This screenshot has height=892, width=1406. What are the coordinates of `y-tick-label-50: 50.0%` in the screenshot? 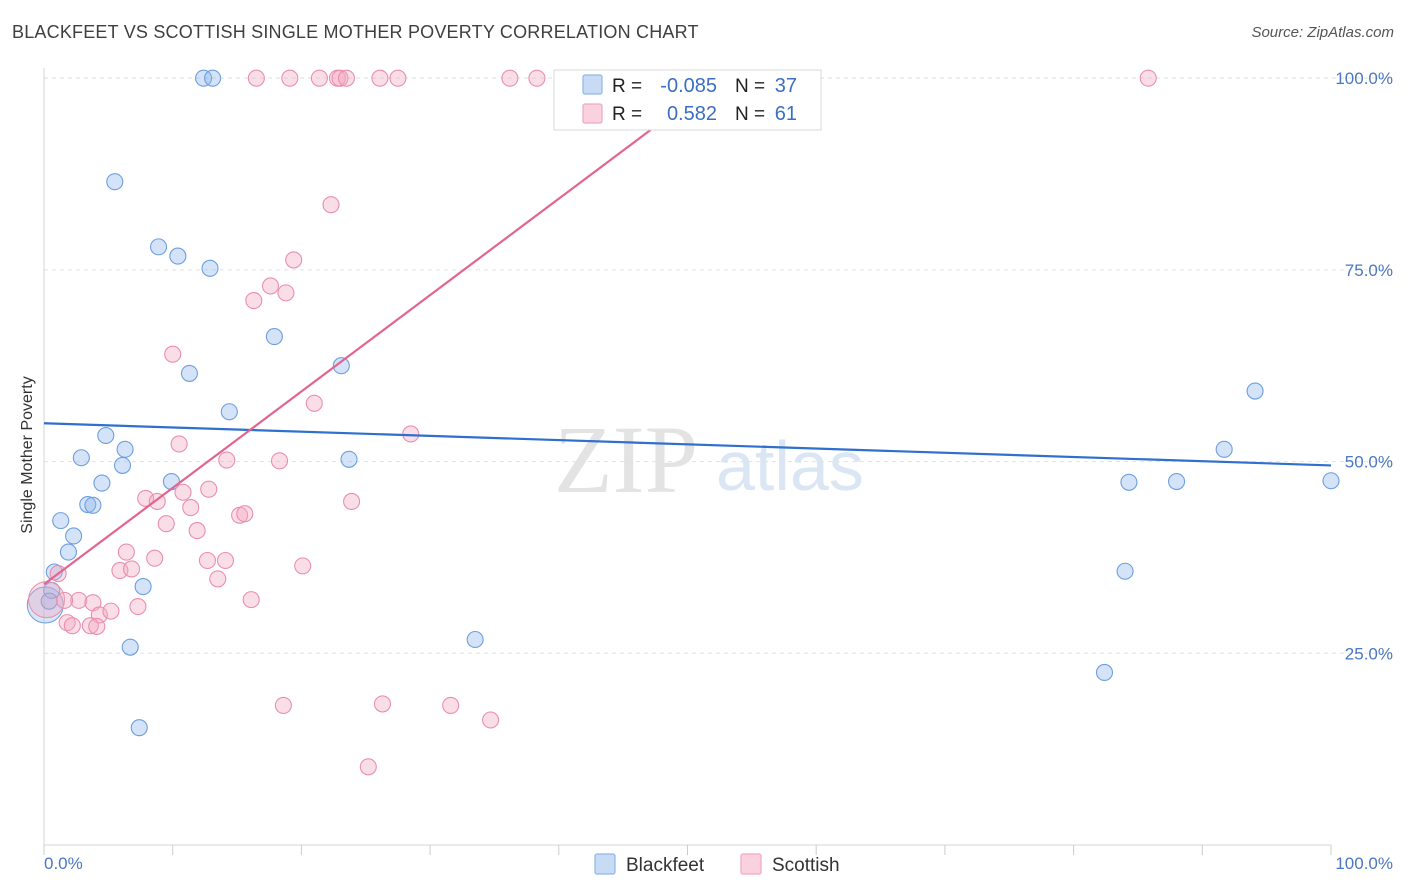 It's located at (1369, 462).